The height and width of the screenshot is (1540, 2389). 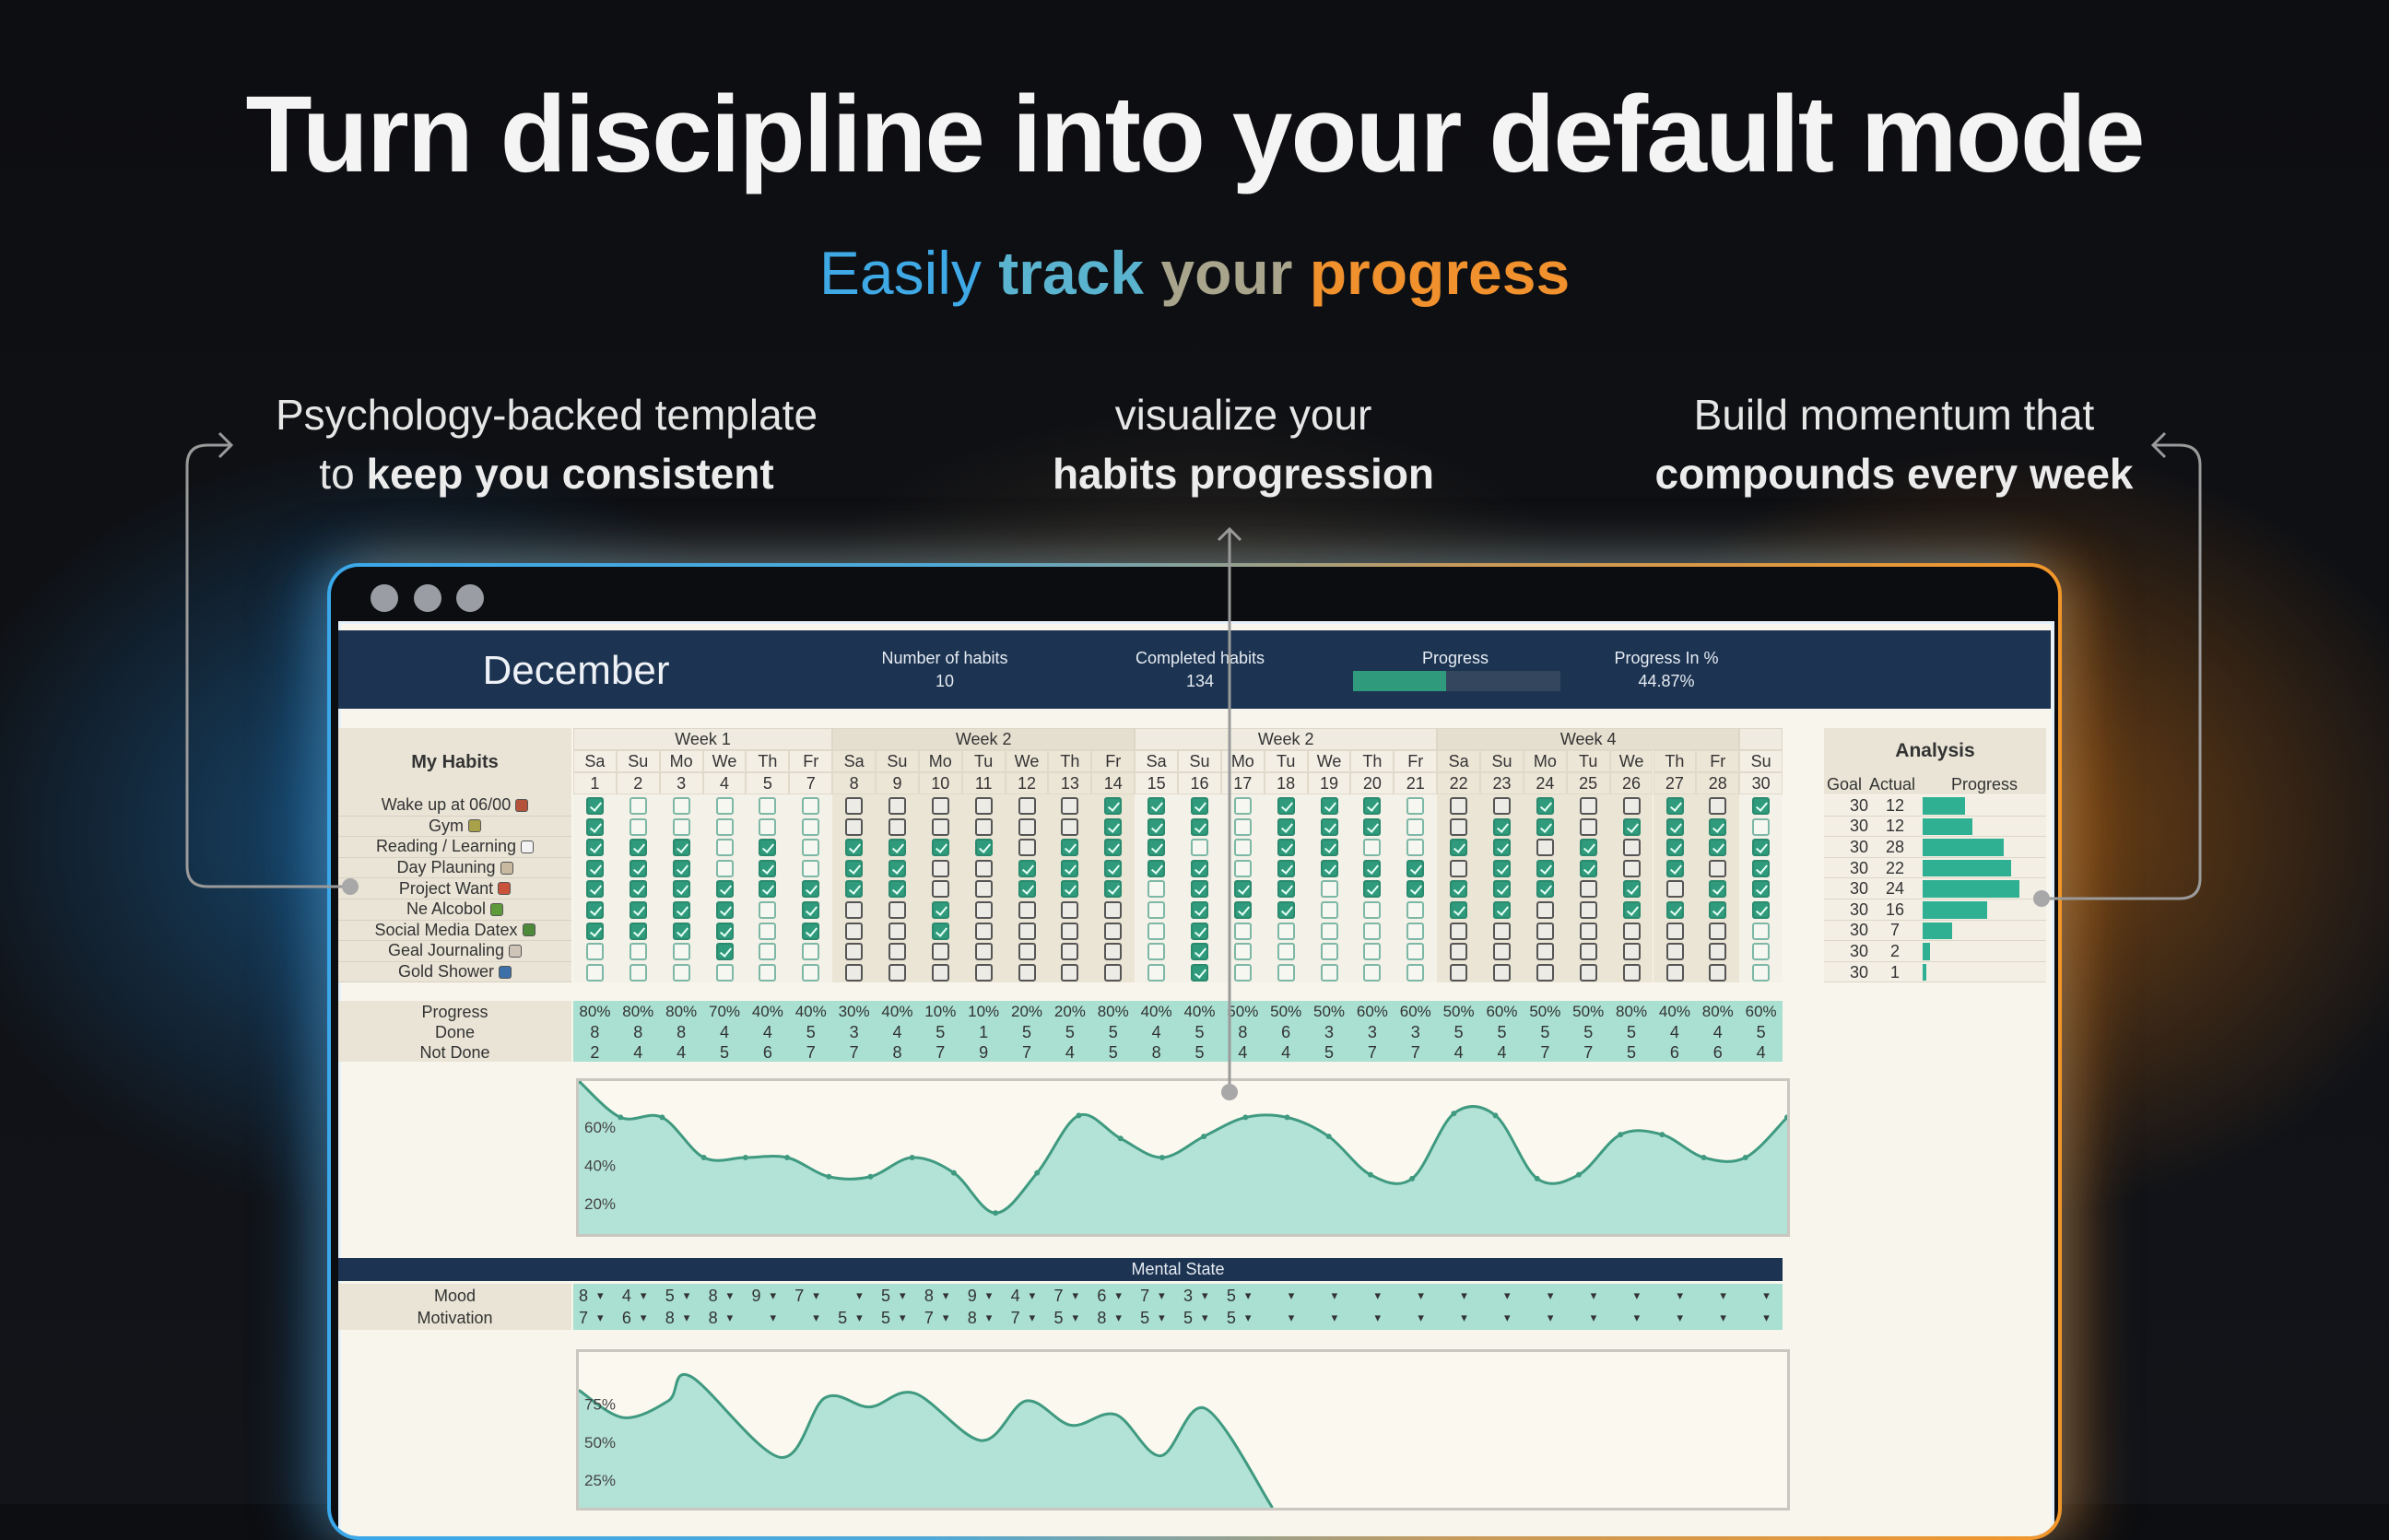 I want to click on window-dot-icon, so click(x=427, y=598).